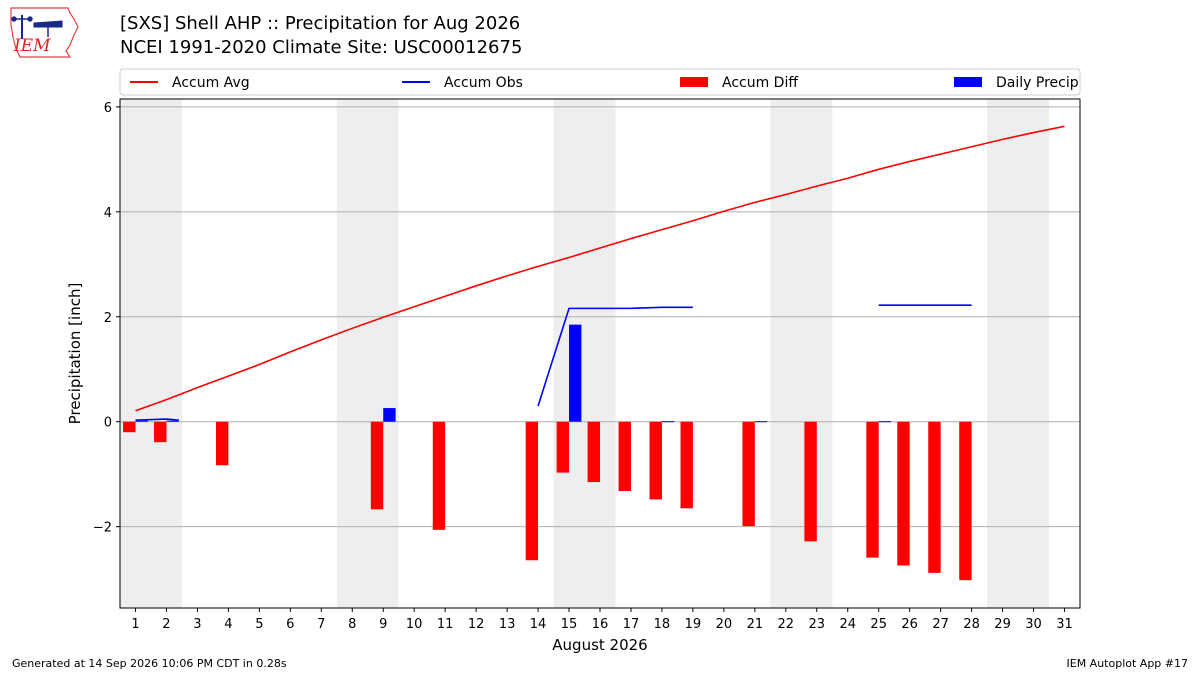 Image resolution: width=1200 pixels, height=675 pixels. Describe the element at coordinates (1002, 624) in the screenshot. I see `x-tick-label: 29` at that location.